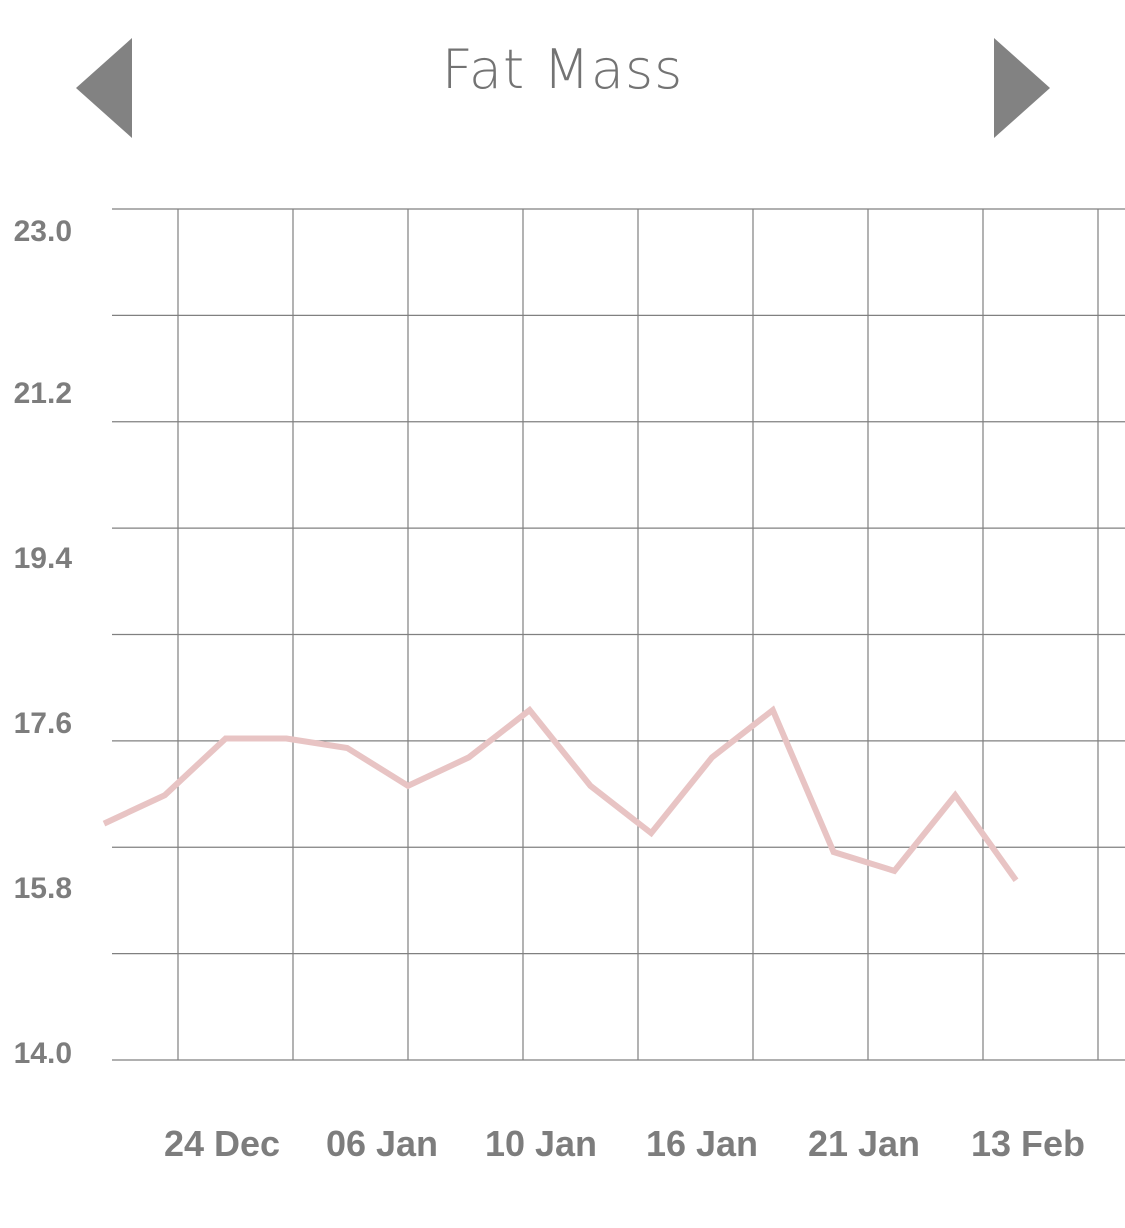 The width and height of the screenshot is (1125, 1228). Describe the element at coordinates (222, 1143) in the screenshot. I see `x-tick-label: 24 Dec` at that location.